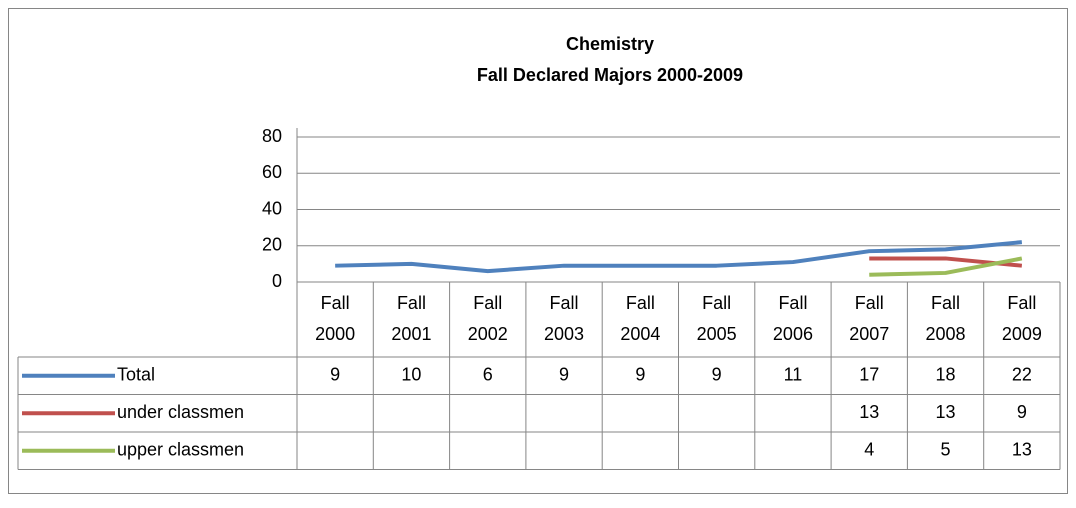  I want to click on x-tick-label: Fall 2000, so click(335, 318).